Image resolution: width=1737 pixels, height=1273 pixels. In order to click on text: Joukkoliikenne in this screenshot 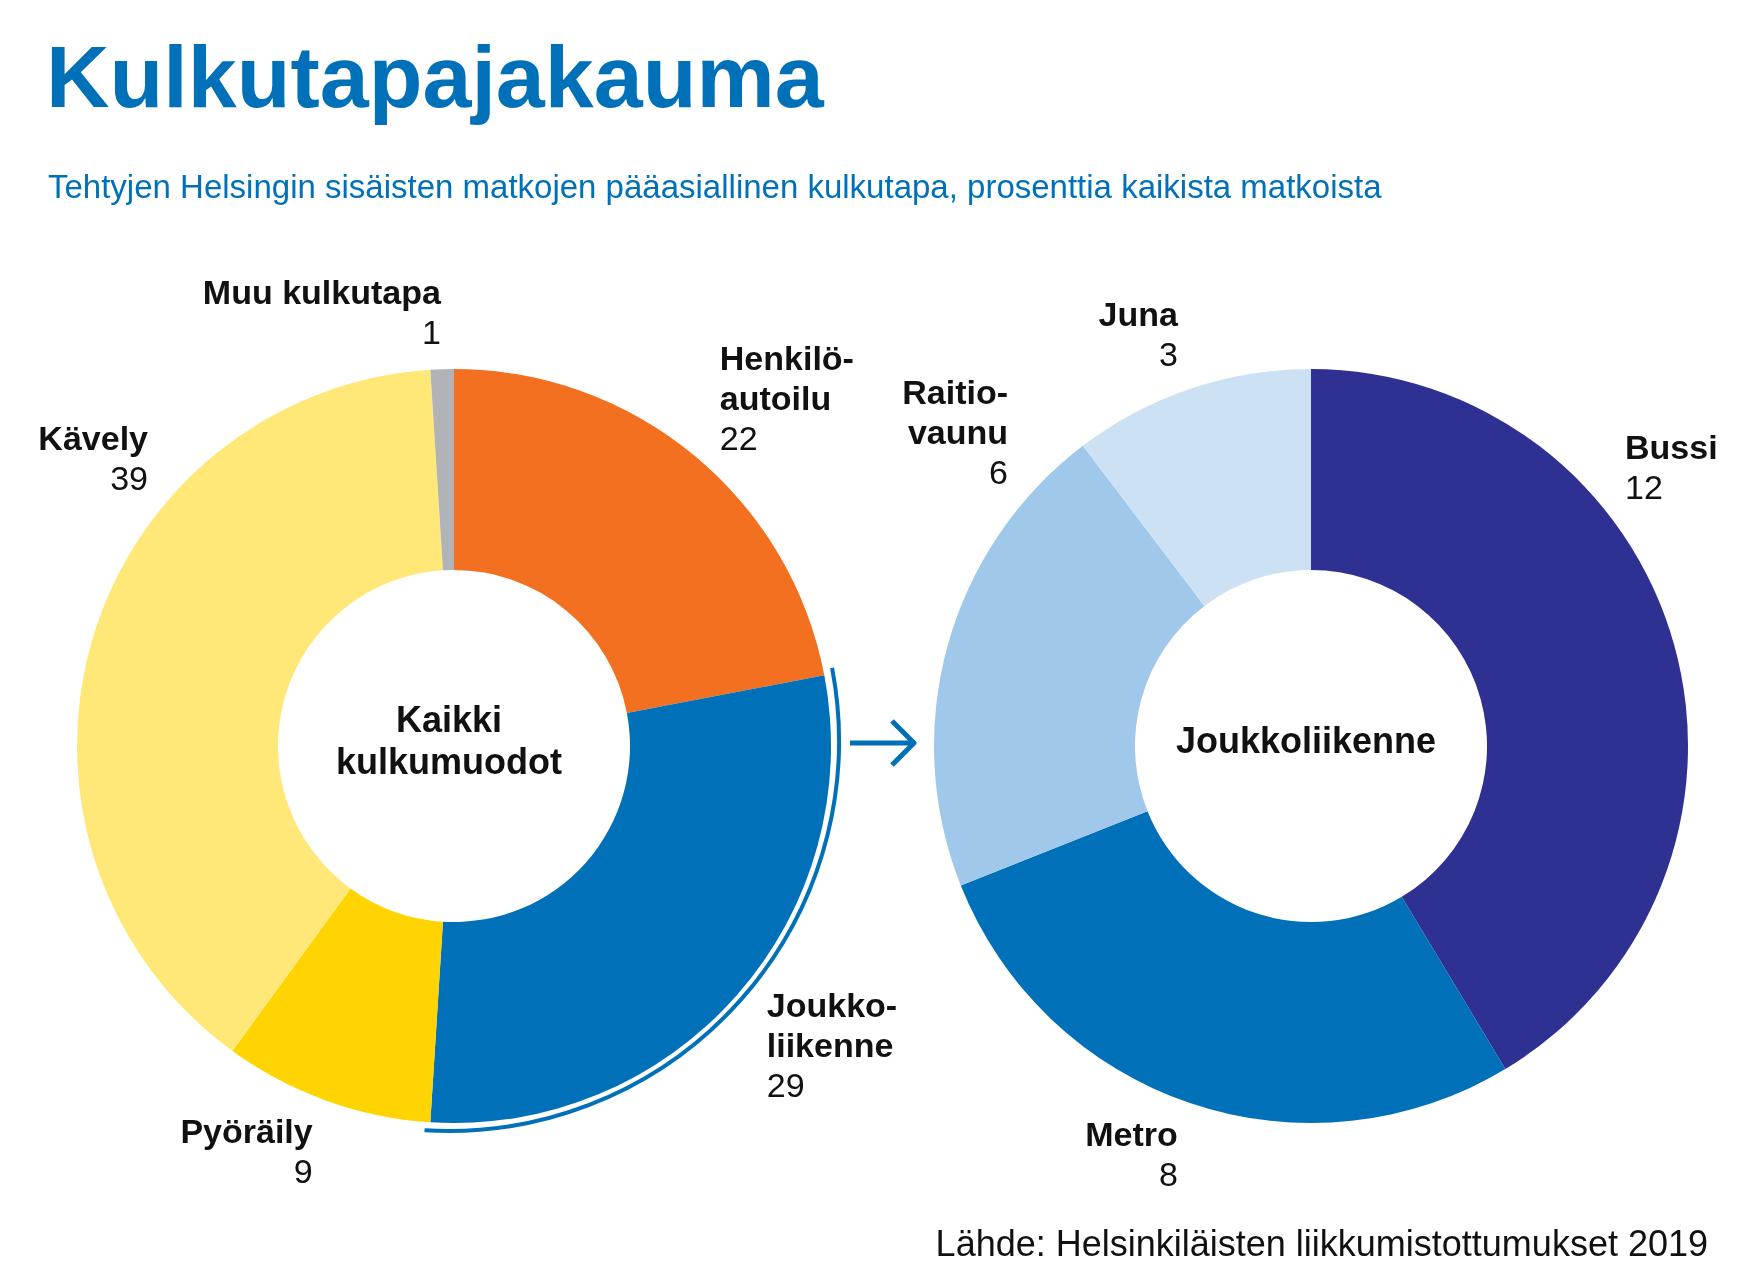, I will do `click(1306, 741)`.